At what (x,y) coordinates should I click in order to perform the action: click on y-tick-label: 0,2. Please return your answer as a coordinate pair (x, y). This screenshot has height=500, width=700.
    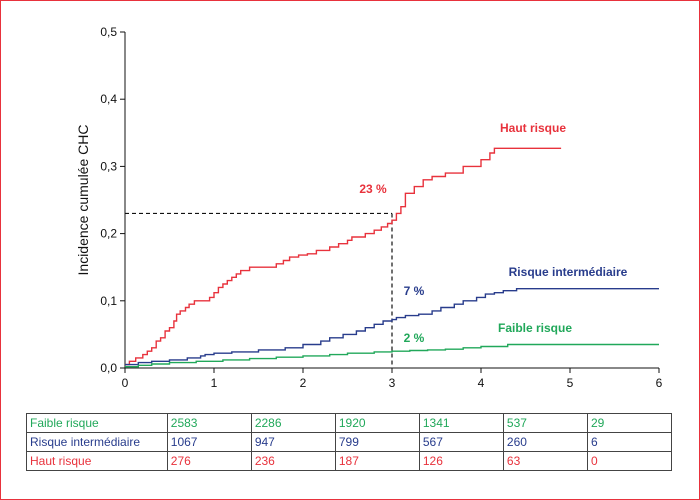
    Looking at the image, I should click on (108, 234).